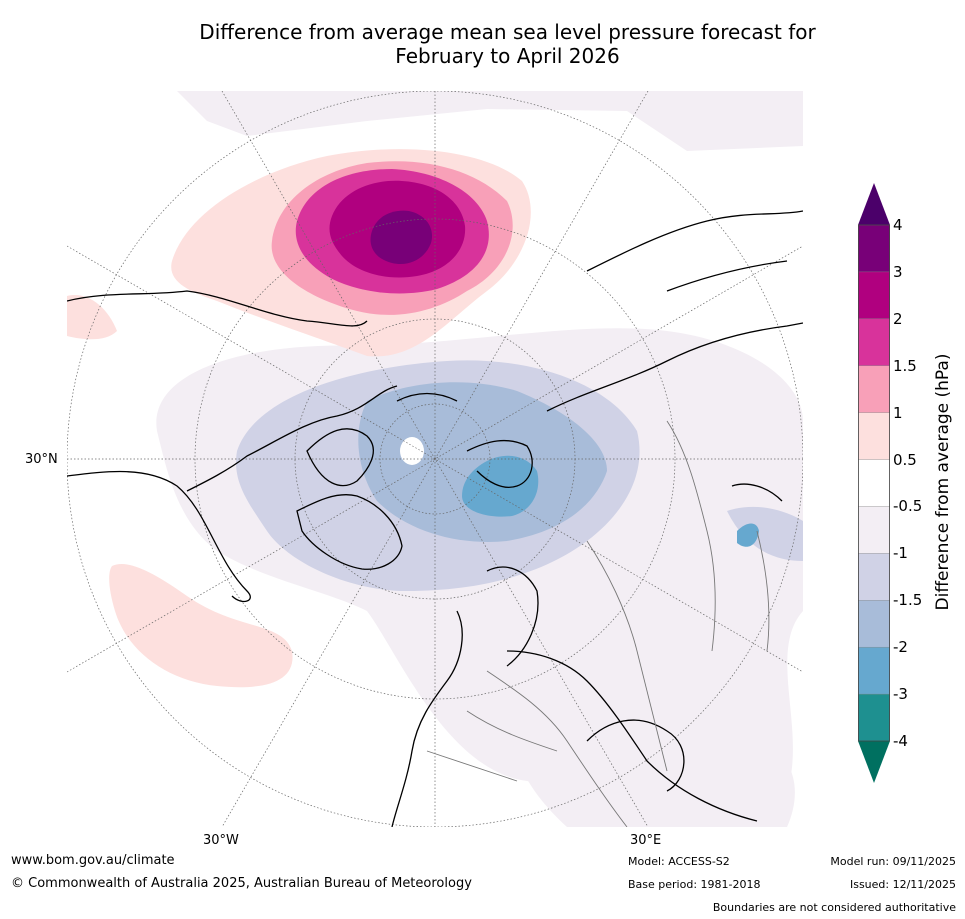 This screenshot has width=965, height=919. What do you see at coordinates (874, 762) in the screenshot?
I see `colorbar-bottom-arrow` at bounding box center [874, 762].